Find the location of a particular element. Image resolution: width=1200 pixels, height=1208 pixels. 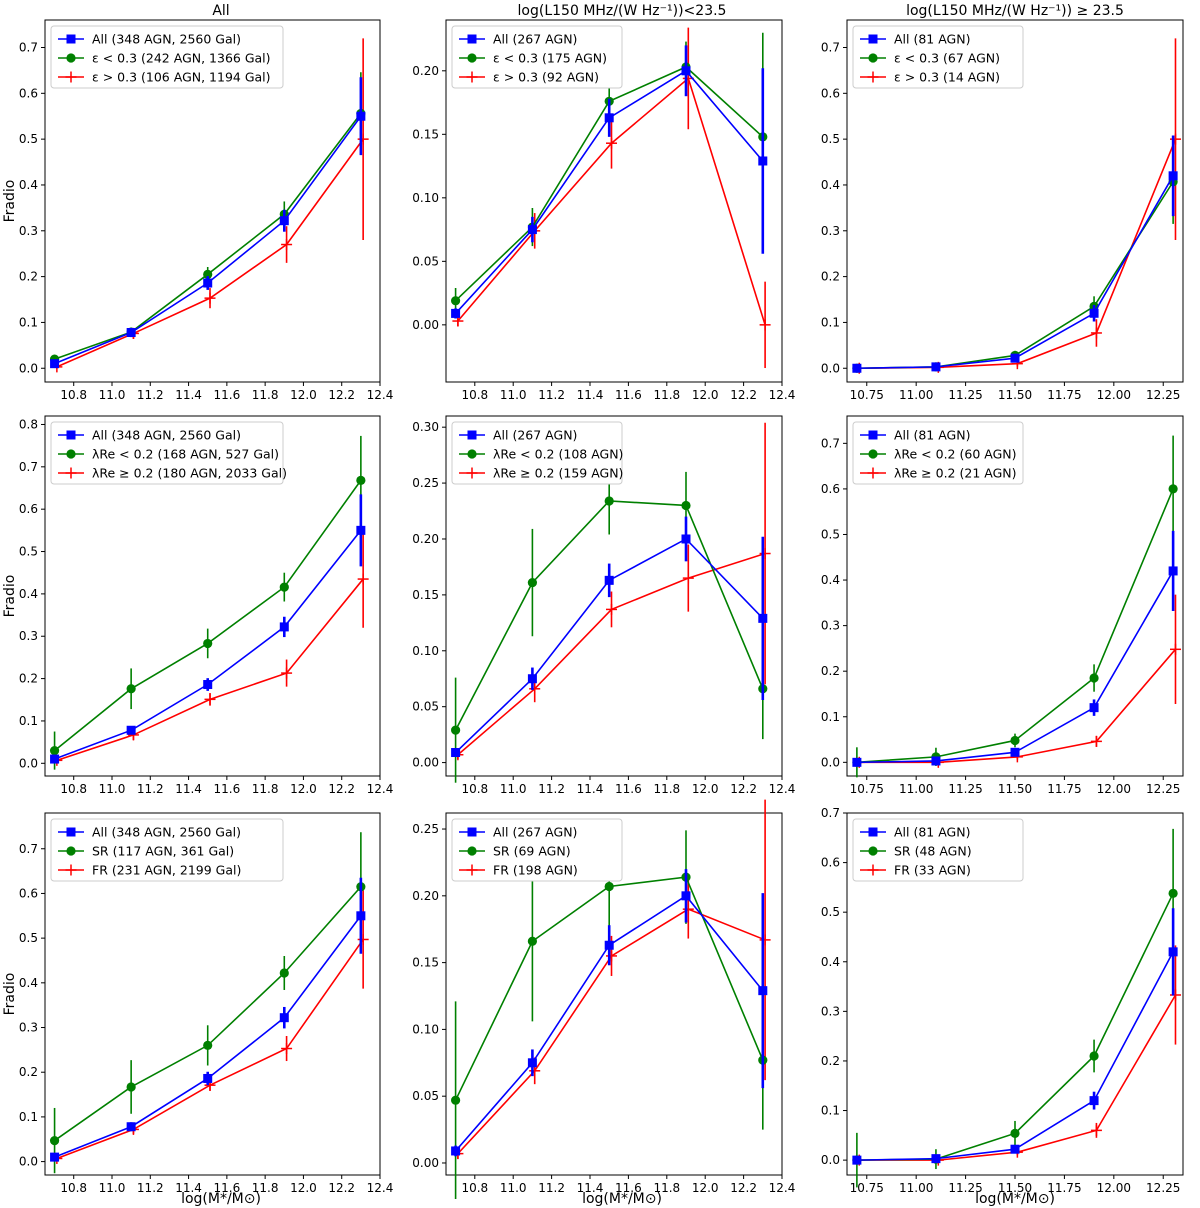

y-tick-label: 0.10 is located at coordinates (425, 198).